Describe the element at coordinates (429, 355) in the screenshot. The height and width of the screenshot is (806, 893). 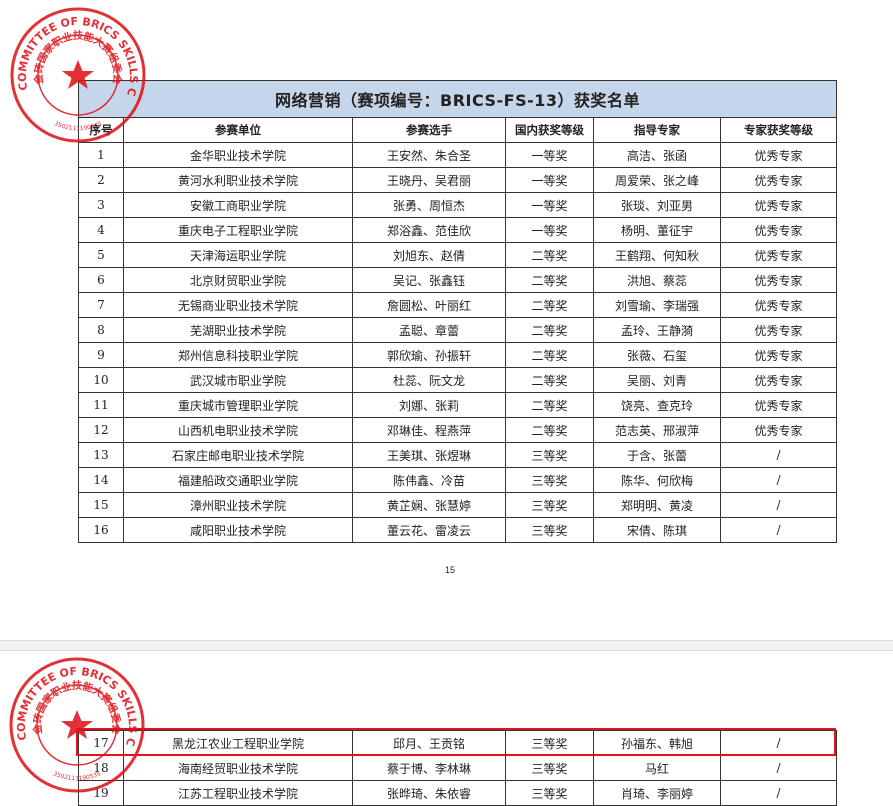
I see `cell-contestants: 郭欣瑜、孙振轩` at that location.